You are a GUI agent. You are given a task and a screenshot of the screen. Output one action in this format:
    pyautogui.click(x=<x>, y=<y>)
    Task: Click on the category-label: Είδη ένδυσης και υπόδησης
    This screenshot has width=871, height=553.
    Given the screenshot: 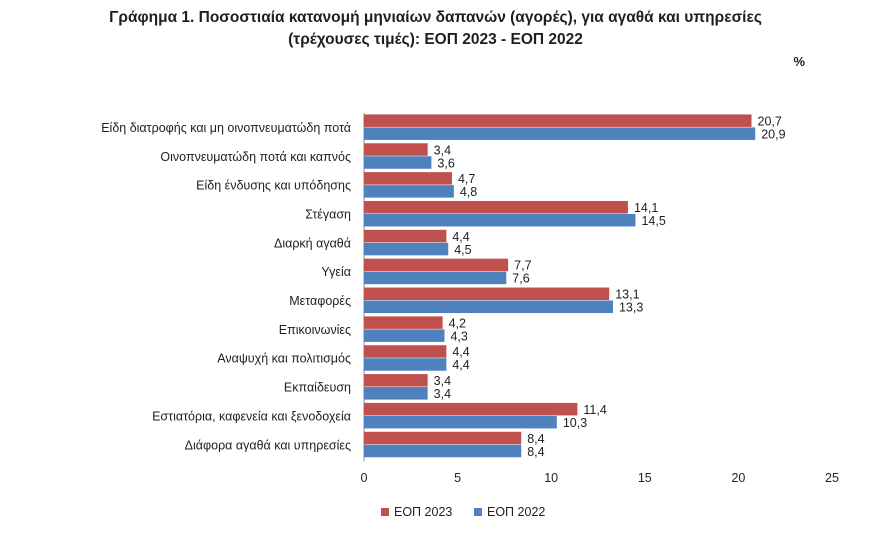 What is the action you would take?
    pyautogui.click(x=273, y=186)
    